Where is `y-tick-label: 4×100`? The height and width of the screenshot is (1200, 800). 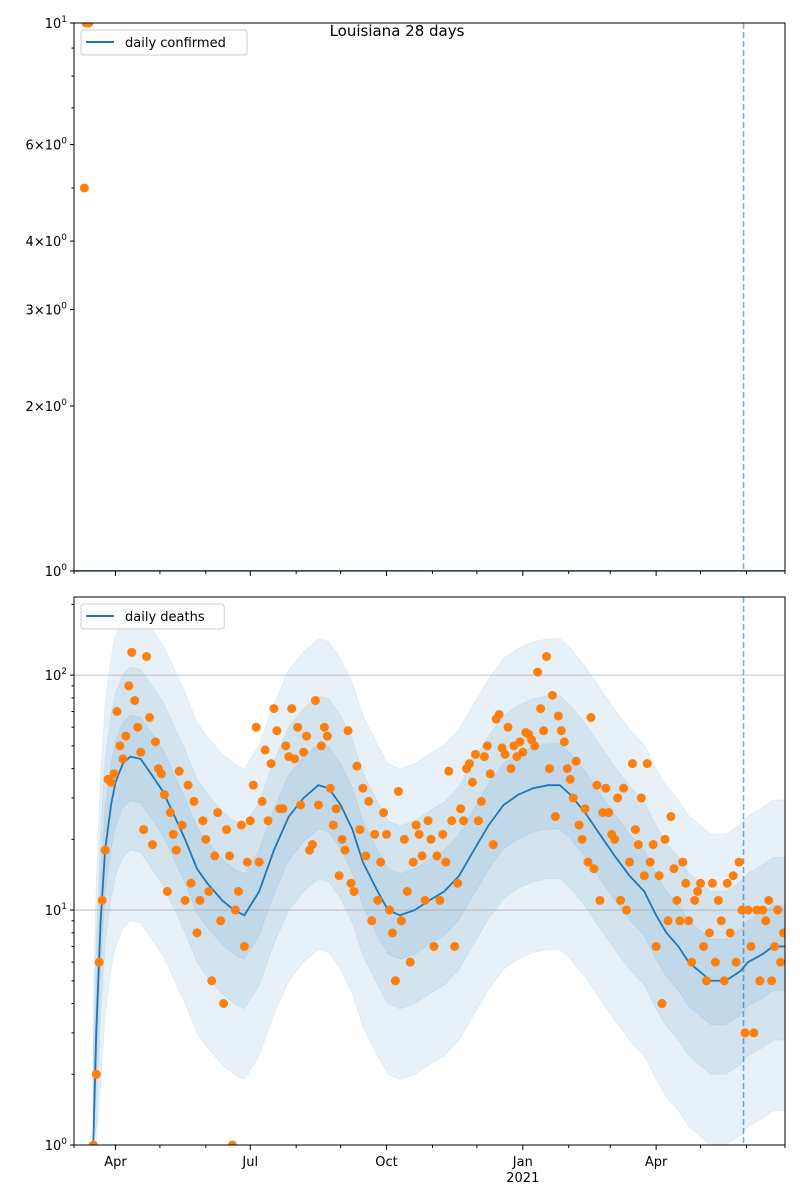
y-tick-label: 4×100 is located at coordinates (47, 241).